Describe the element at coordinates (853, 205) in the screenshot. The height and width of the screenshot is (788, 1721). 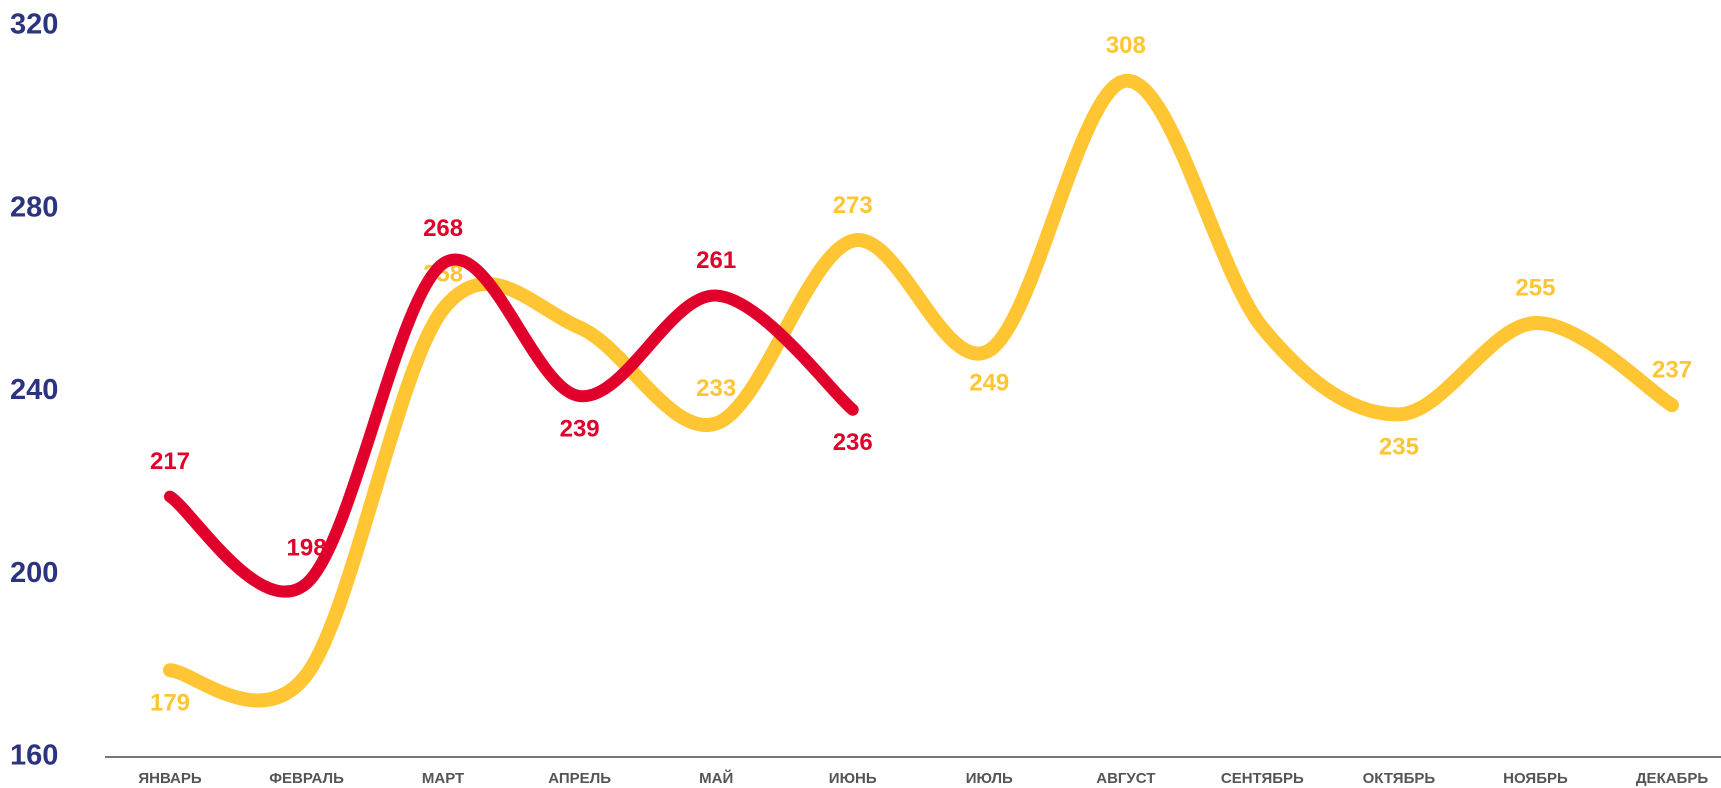
I see `data-label: 273` at that location.